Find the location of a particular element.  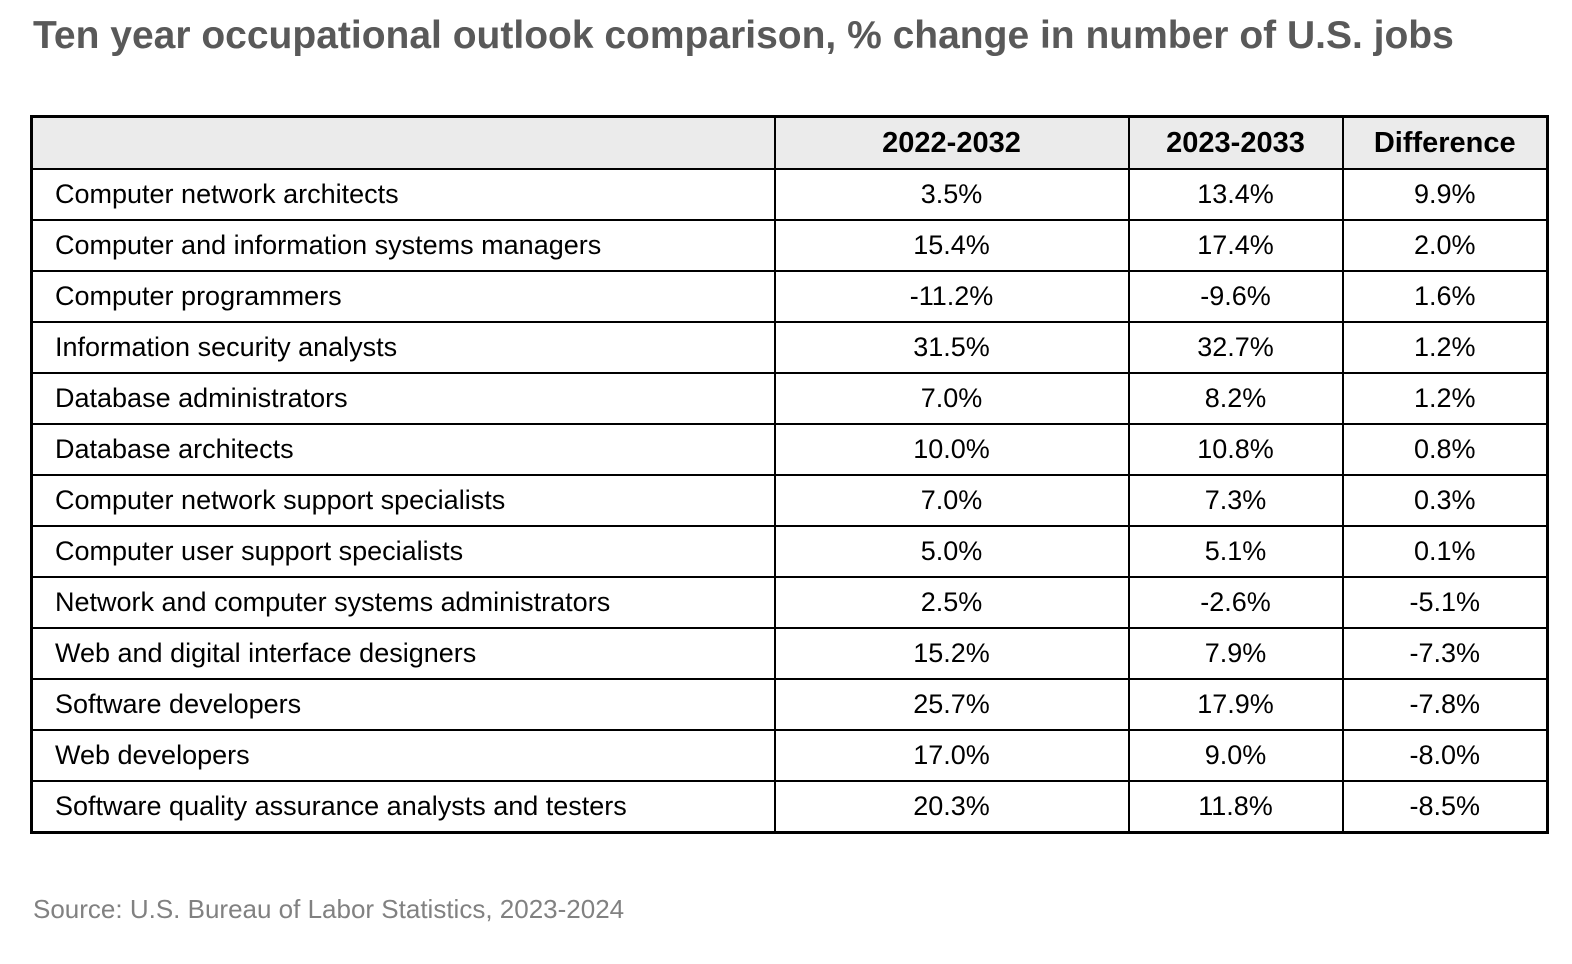

value-2023-2033-cell: 9.0% is located at coordinates (1235, 755).